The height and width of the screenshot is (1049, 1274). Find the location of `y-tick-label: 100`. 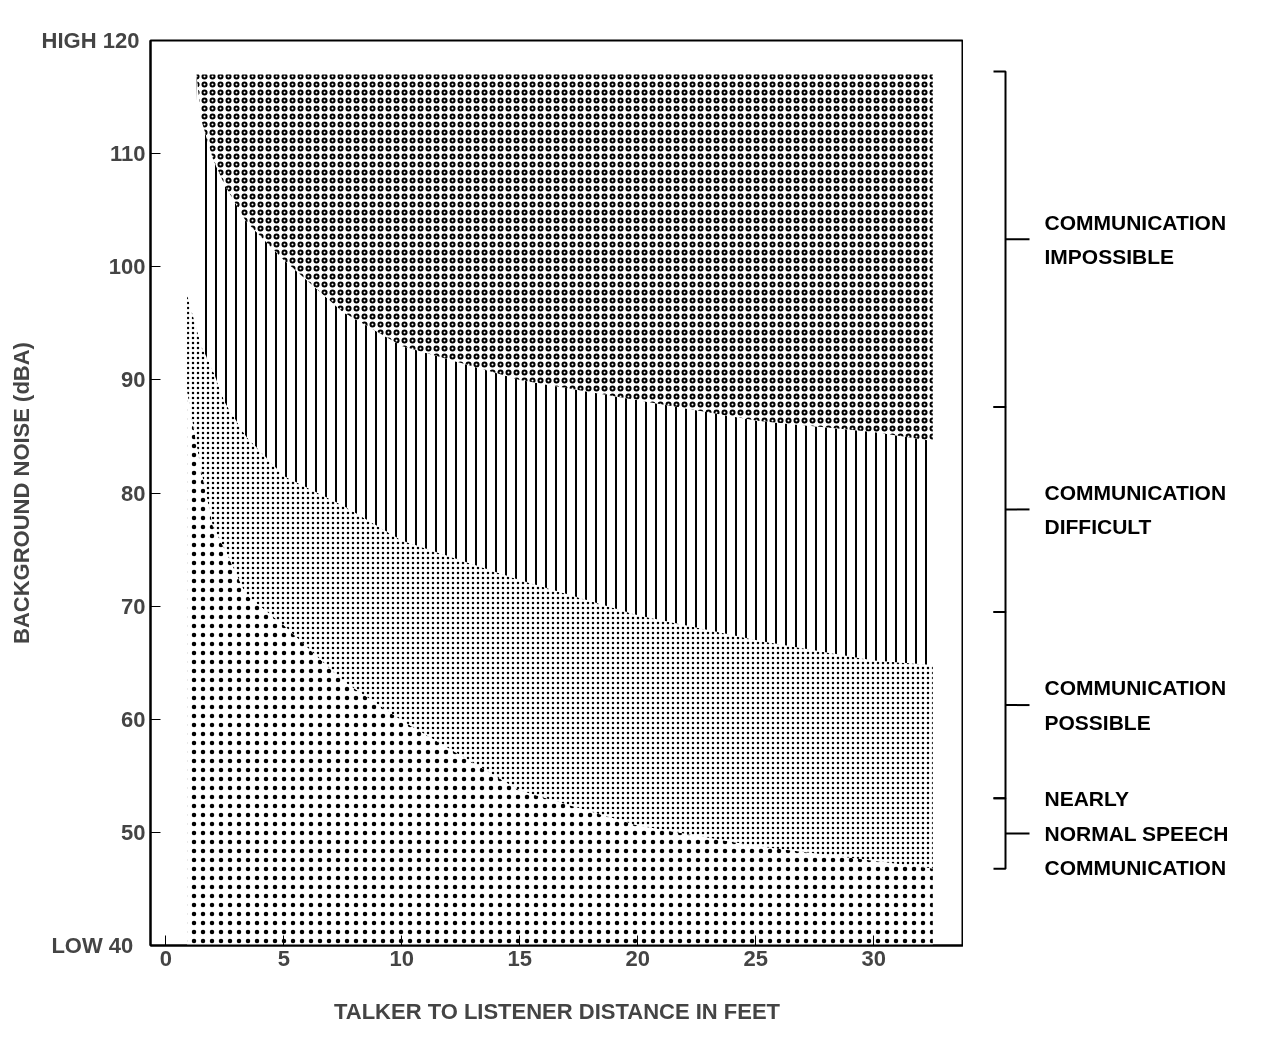

y-tick-label: 100 is located at coordinates (127, 267).